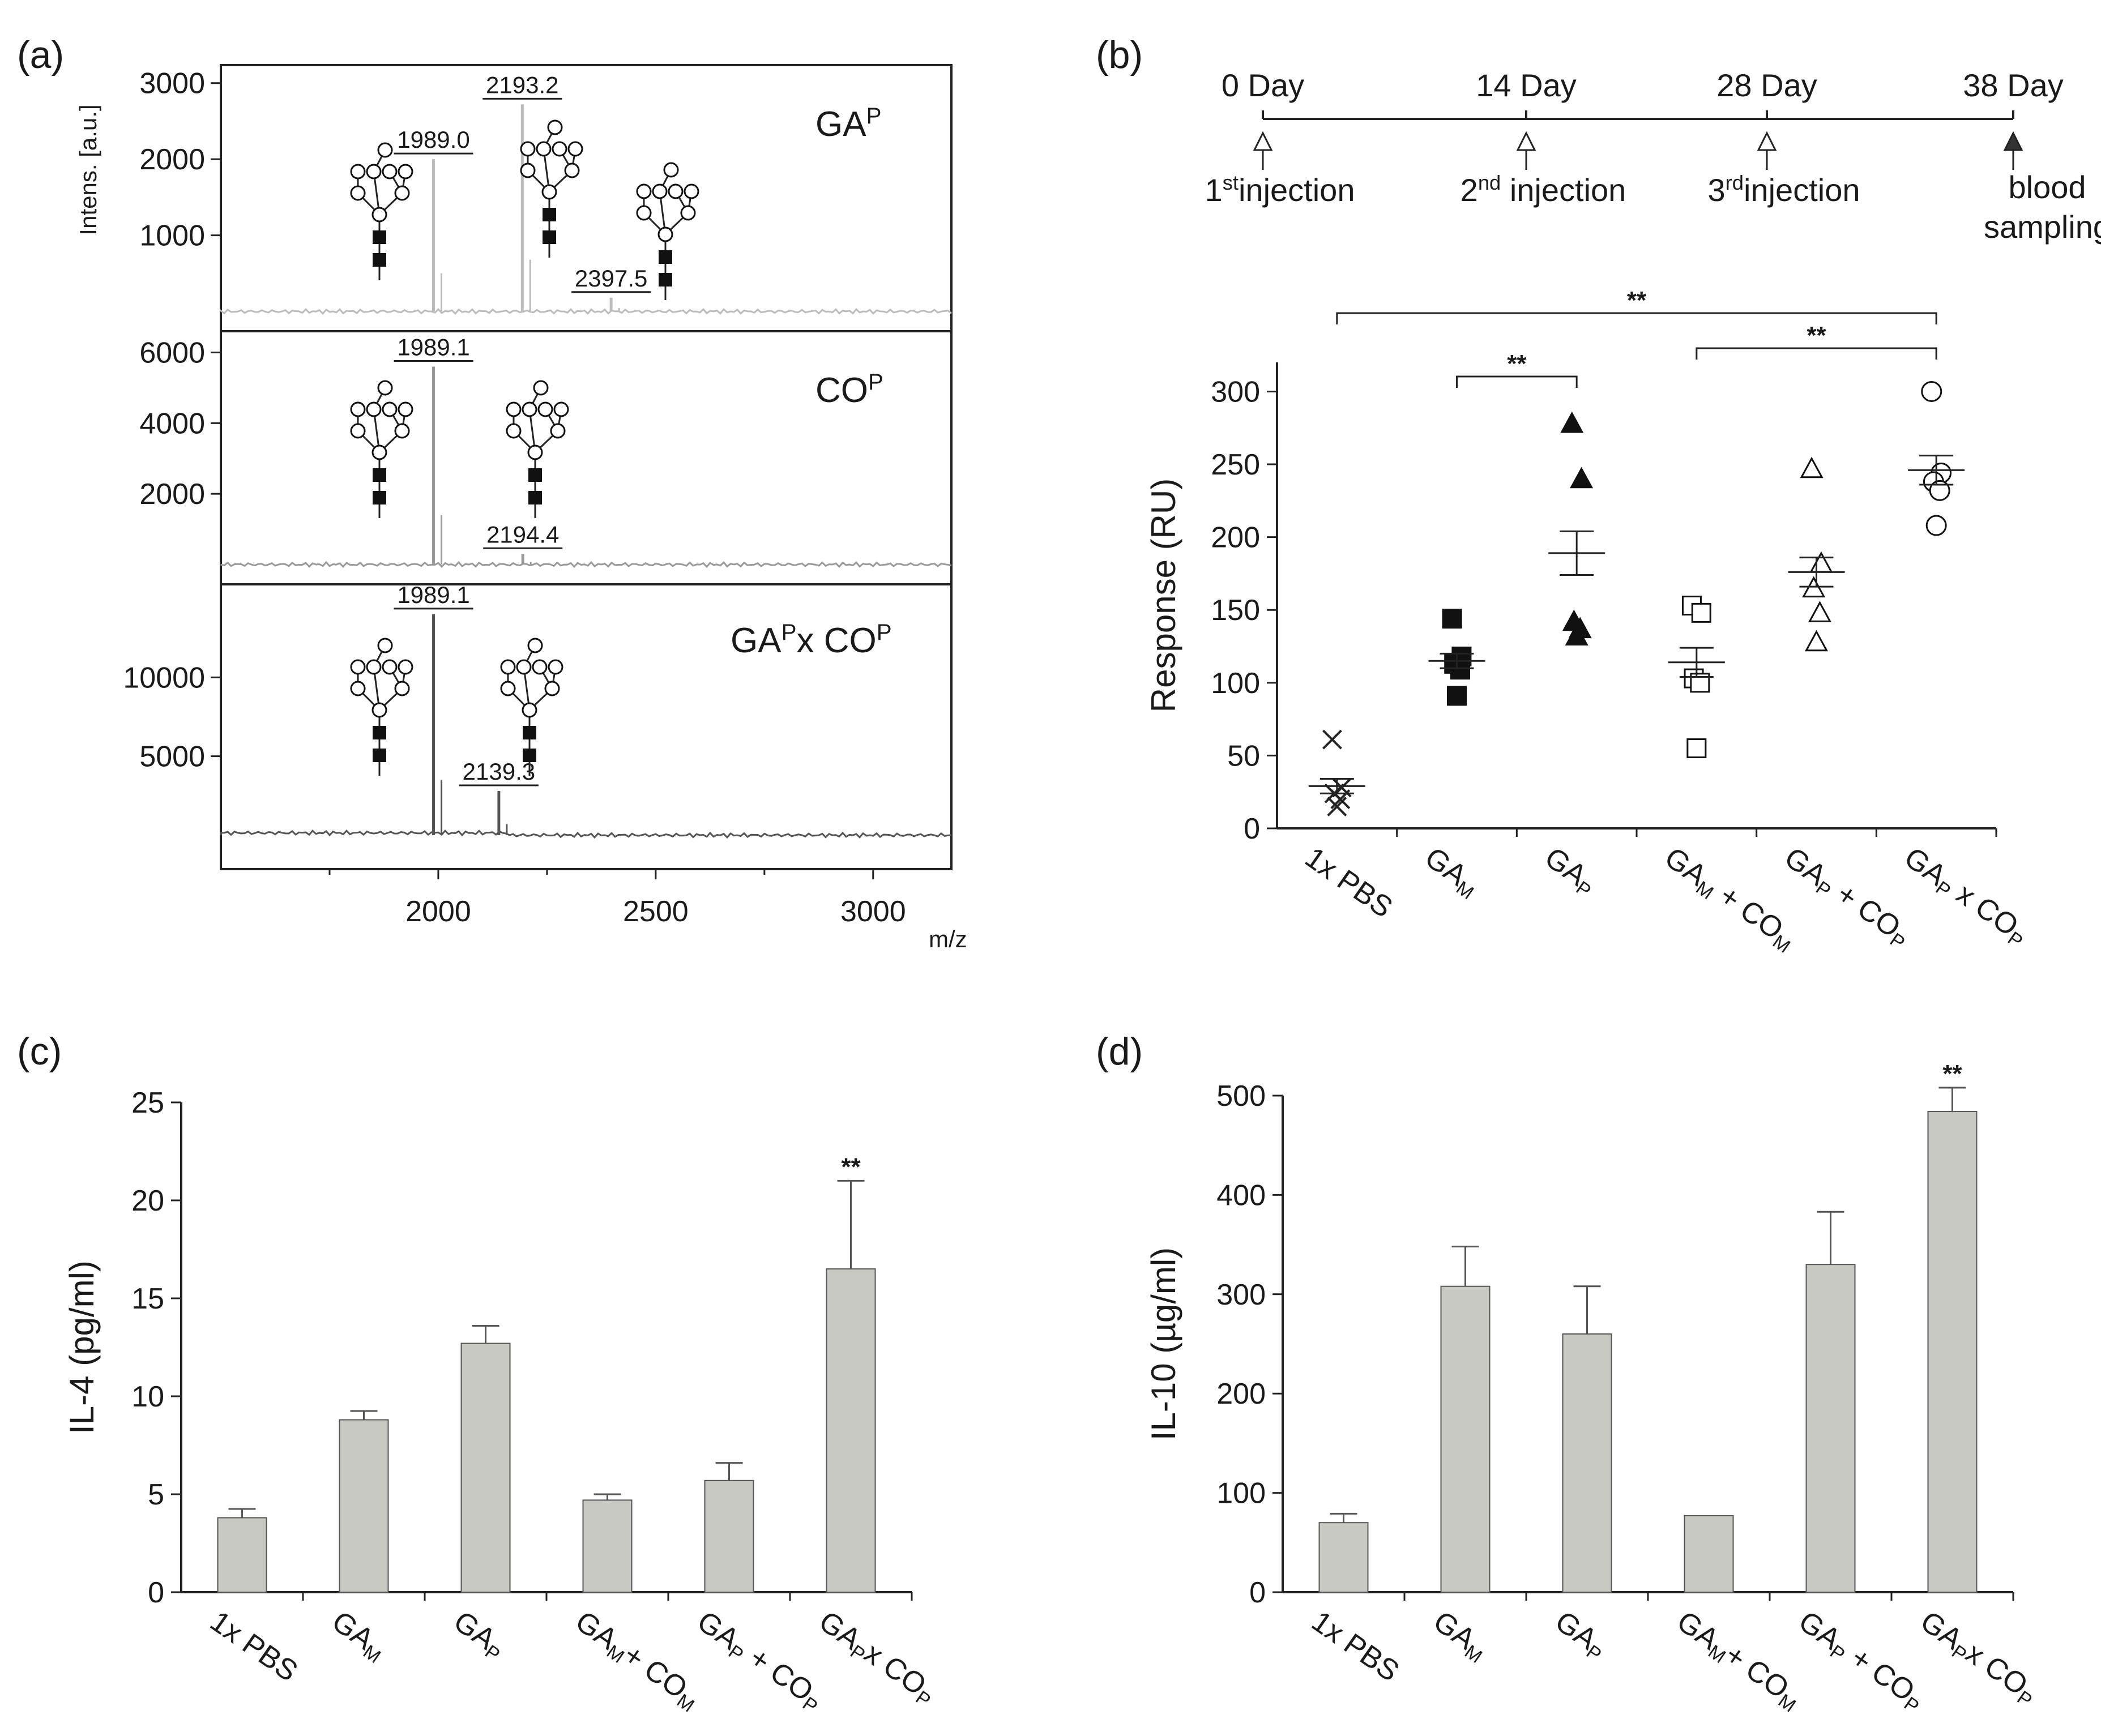 This screenshot has height=1736, width=2101. I want to click on y-tick-label: 3000, so click(172, 83).